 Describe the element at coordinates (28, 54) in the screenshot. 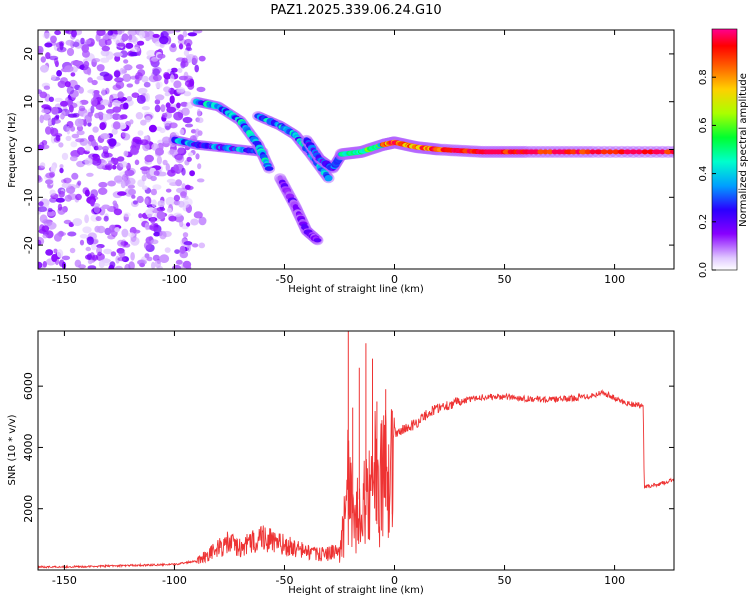

I see `spectrogram-y-tick-label: 20` at that location.